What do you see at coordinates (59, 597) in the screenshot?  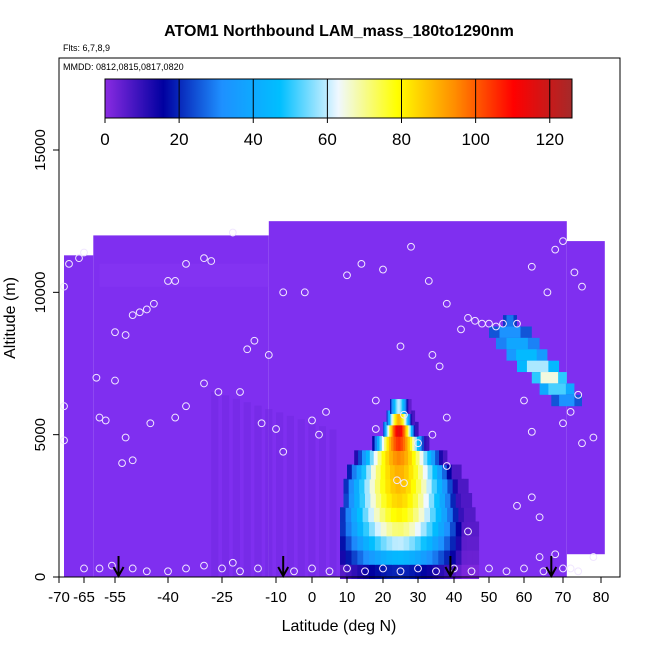 I see `x-tick-label: -70` at bounding box center [59, 597].